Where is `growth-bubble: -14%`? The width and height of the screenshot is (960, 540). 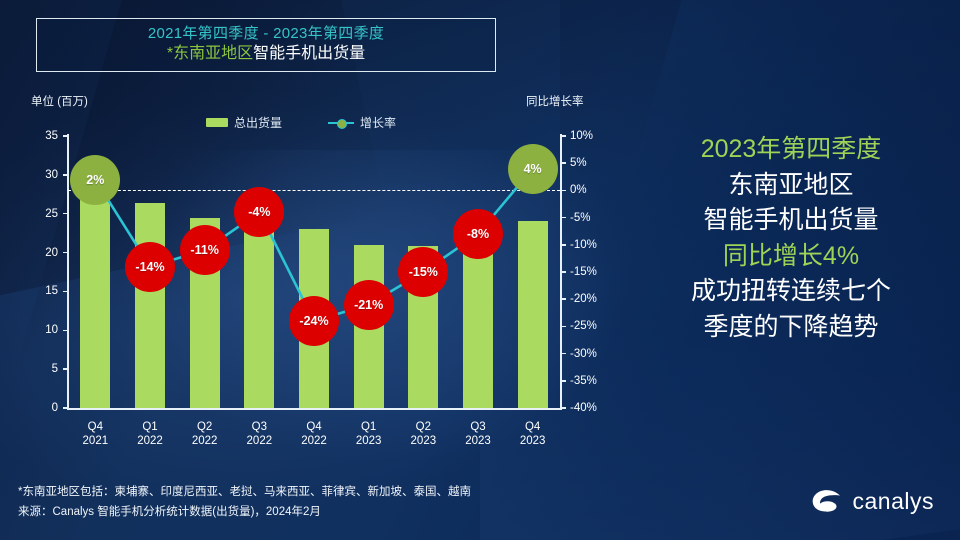
growth-bubble: -14% is located at coordinates (150, 266).